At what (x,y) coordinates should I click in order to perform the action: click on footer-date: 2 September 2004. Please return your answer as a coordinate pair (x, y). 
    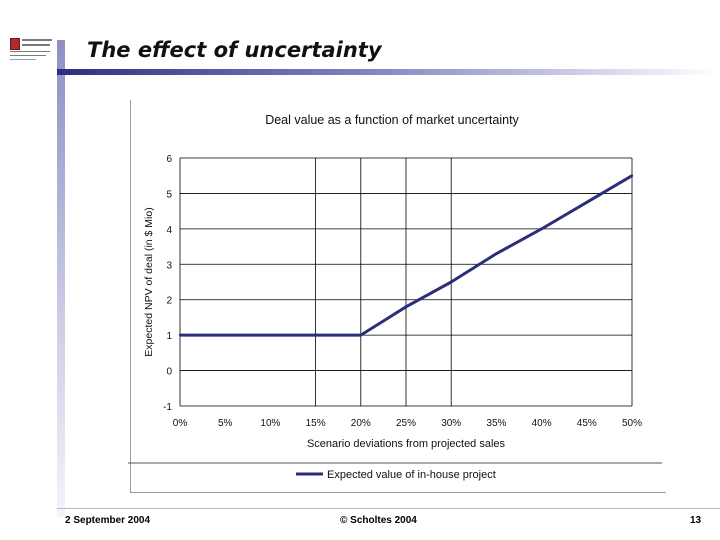
    Looking at the image, I should click on (108, 520).